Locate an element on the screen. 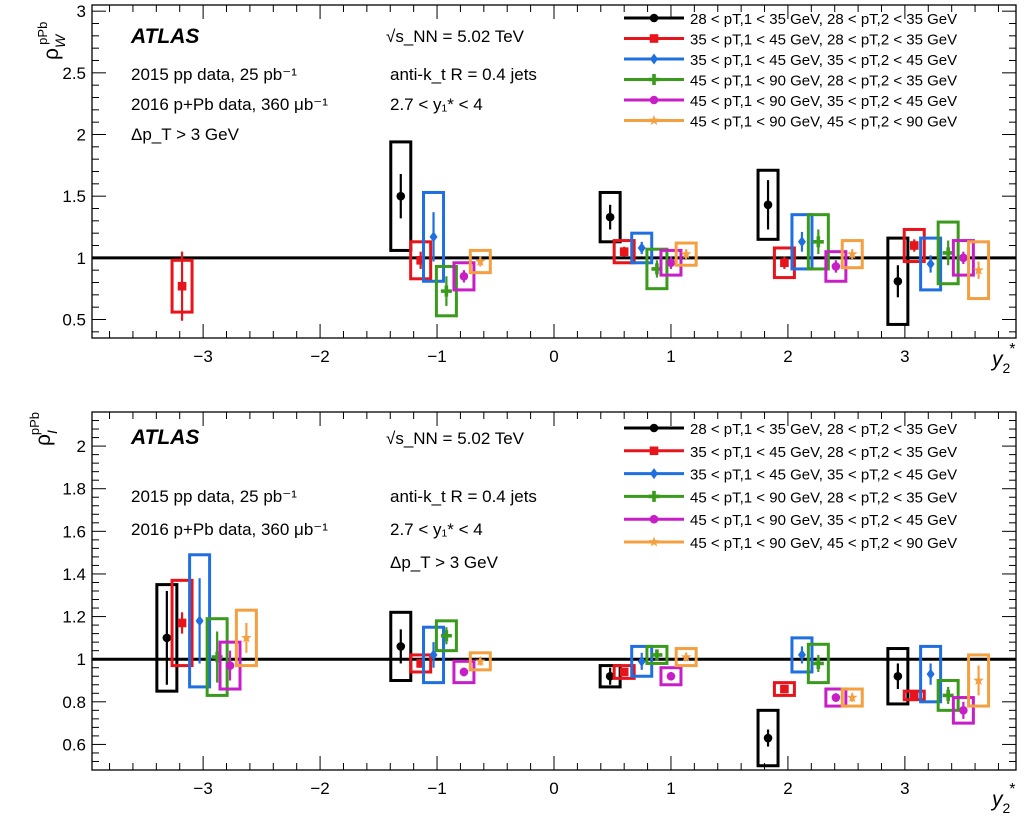 Image resolution: width=1035 pixels, height=835 pixels. top-legend-entry-2: 35 < pT,1 < 45 GeV, 28 < pT,2 < 35 GeV is located at coordinates (790, 40).